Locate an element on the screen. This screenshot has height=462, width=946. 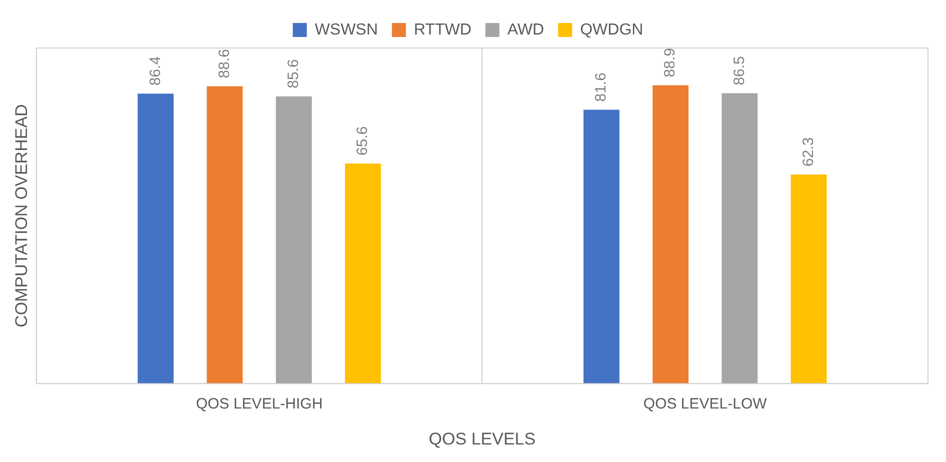
data-label: 88.9 is located at coordinates (670, 63).